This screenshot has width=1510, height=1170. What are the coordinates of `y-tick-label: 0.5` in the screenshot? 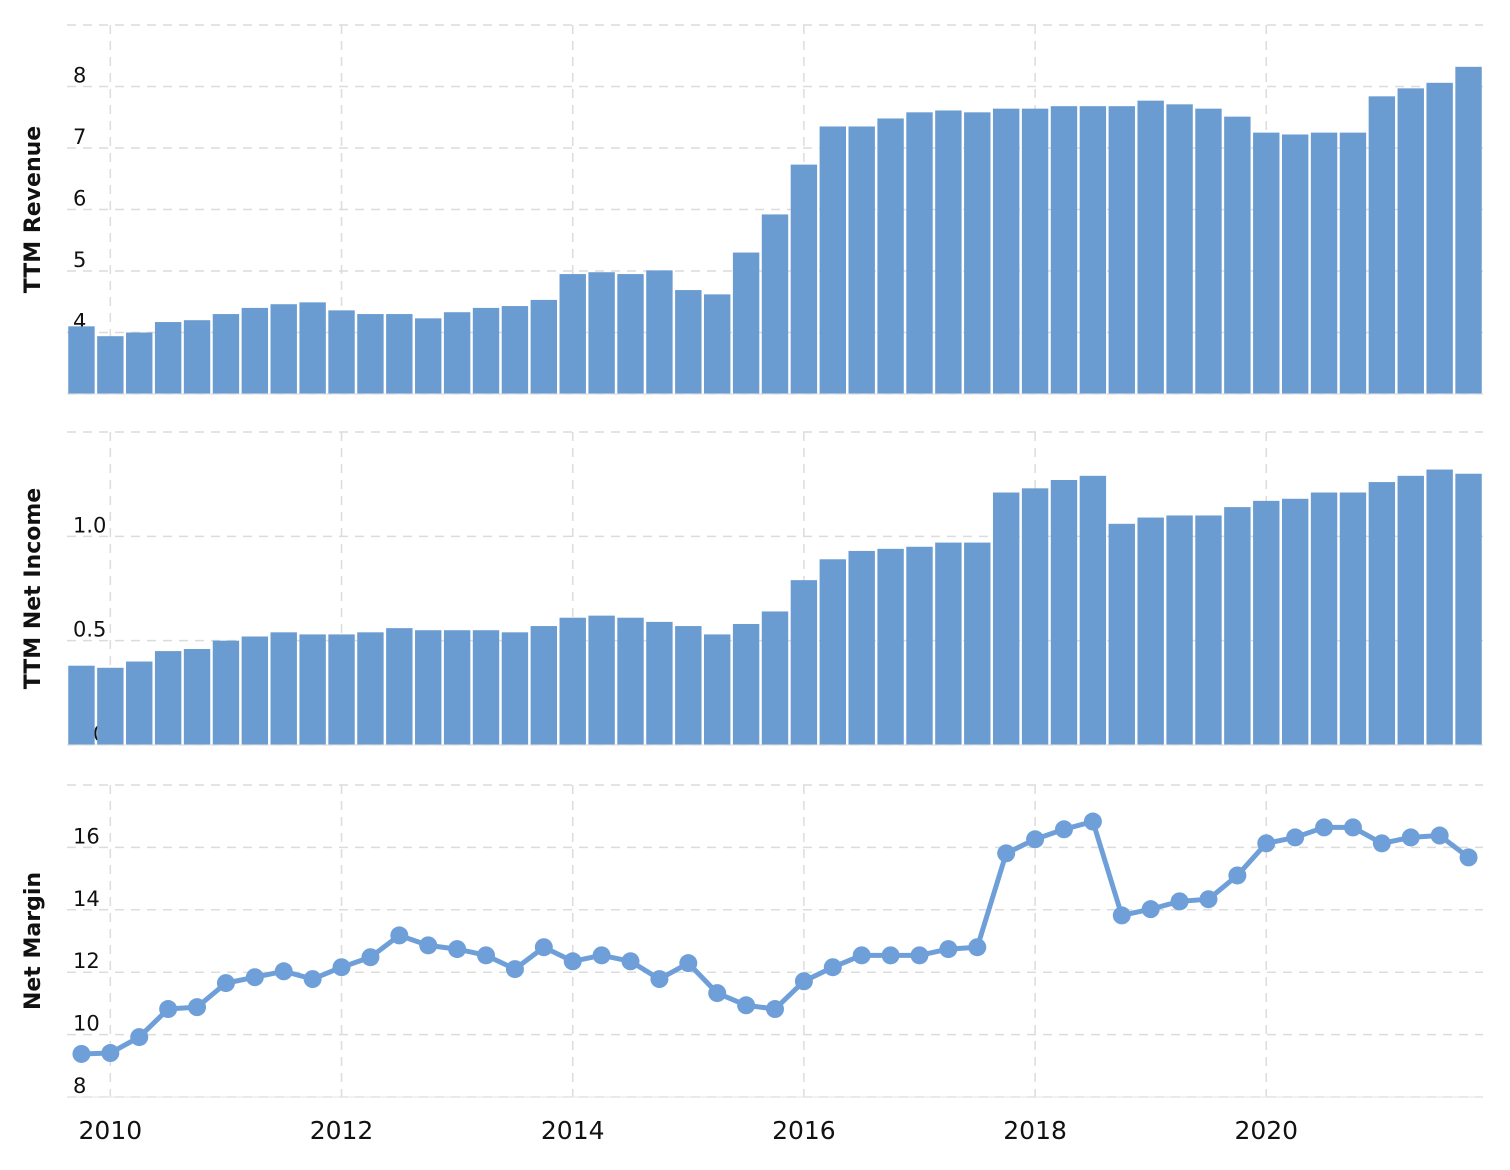 It's located at (89, 630).